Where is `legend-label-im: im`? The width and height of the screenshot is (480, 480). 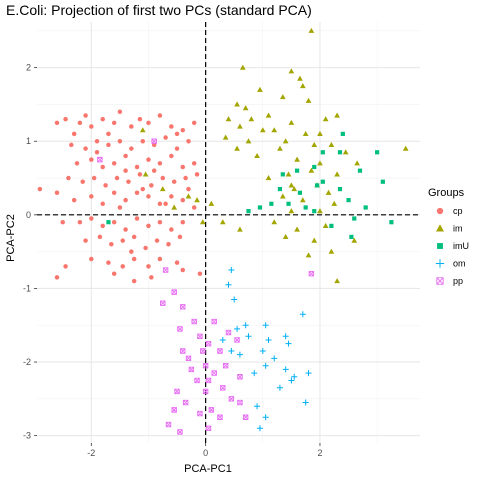 legend-label-im: im is located at coordinates (458, 229).